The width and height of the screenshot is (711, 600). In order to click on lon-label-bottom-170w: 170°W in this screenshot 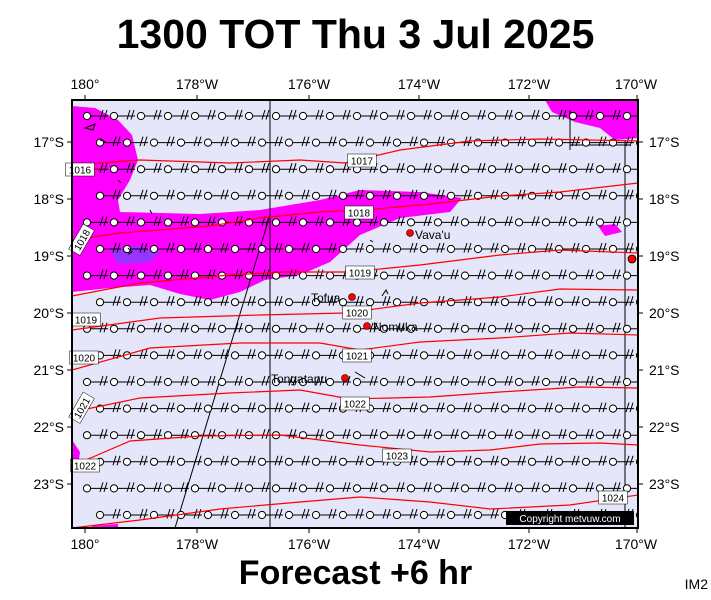, I will do `click(636, 544)`.